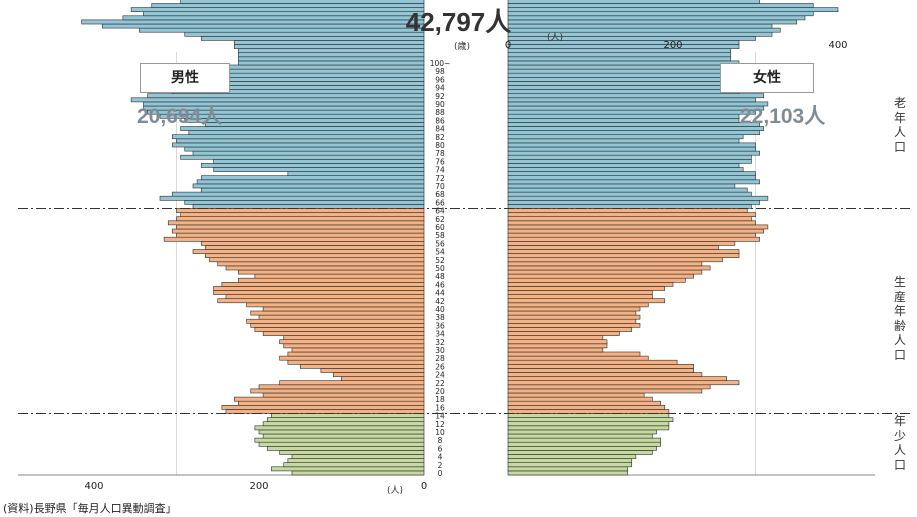 Image resolution: width=917 pixels, height=517 pixels. What do you see at coordinates (440, 268) in the screenshot?
I see `age-tick-label: 50` at bounding box center [440, 268].